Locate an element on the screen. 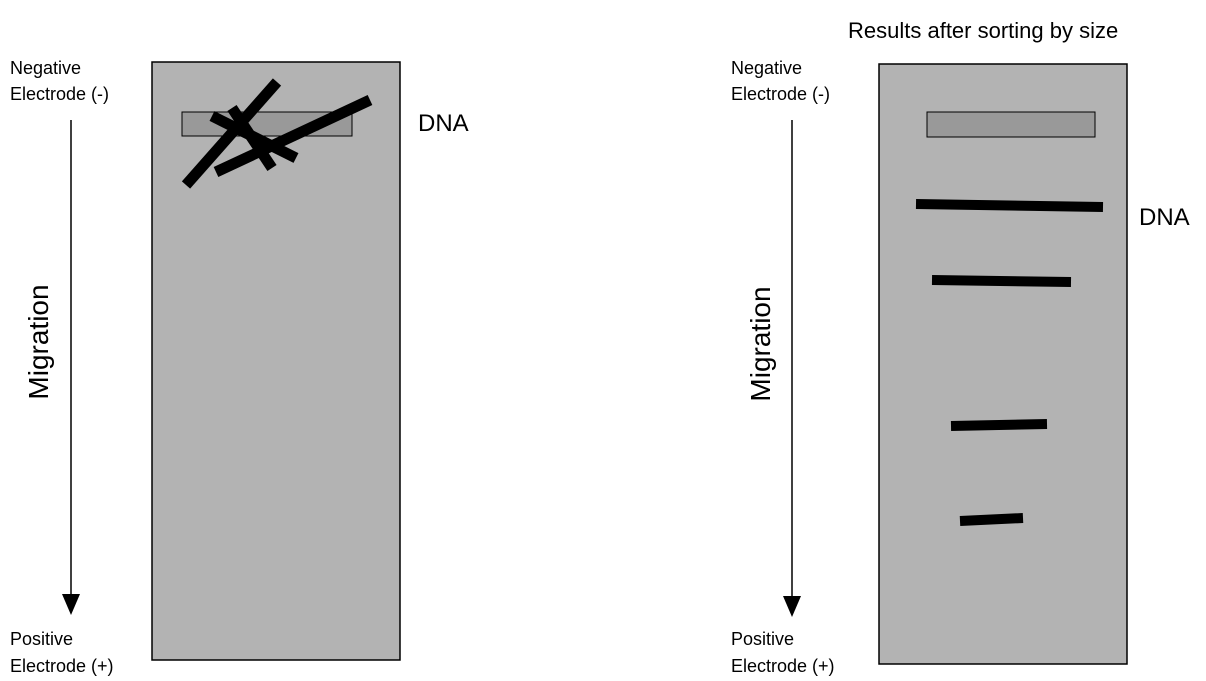  loading-well-after is located at coordinates (1011, 124).